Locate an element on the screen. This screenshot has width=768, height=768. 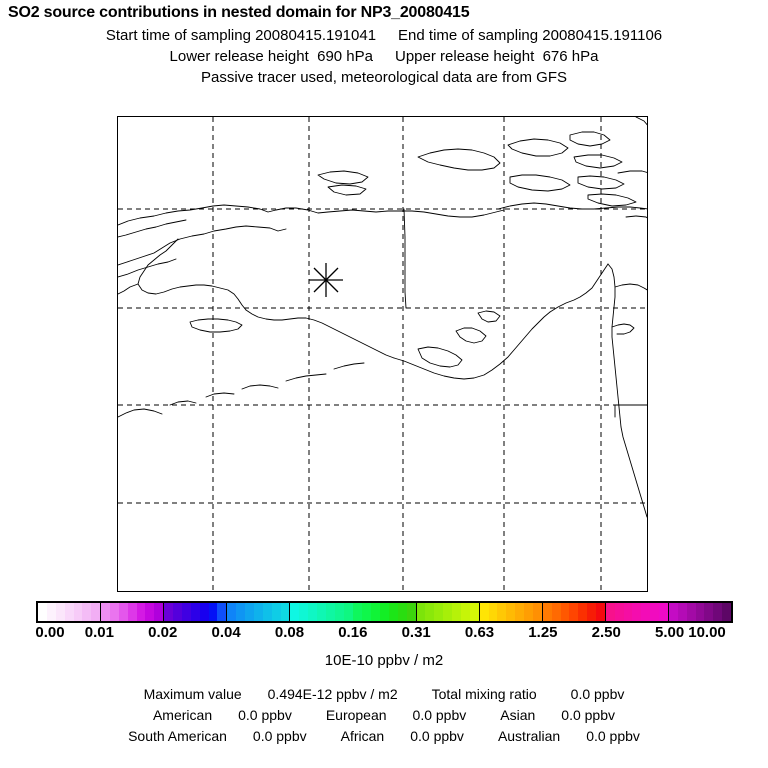
start-time-label: Start time of sampling 20080415.191041 is located at coordinates (241, 35).